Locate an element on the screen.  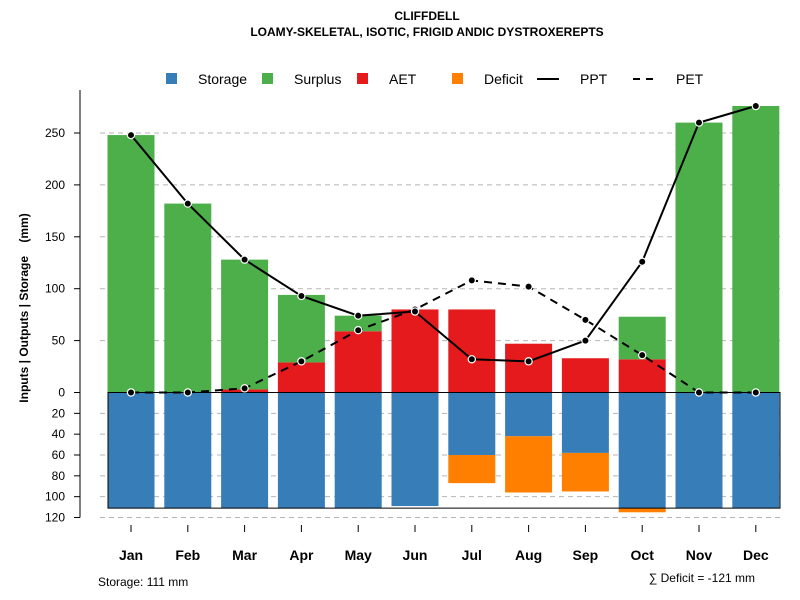
x-tick-label: Jan is located at coordinates (131, 555).